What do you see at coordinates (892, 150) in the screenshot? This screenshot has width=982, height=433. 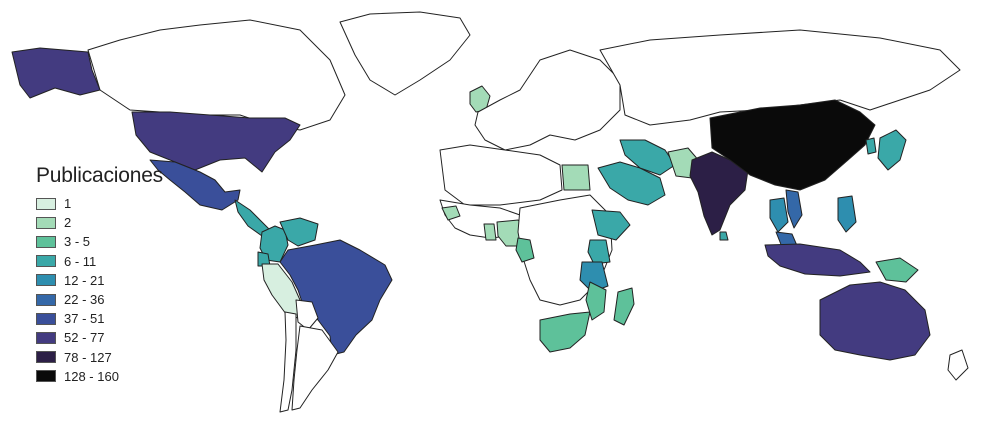 I see `country-japan` at bounding box center [892, 150].